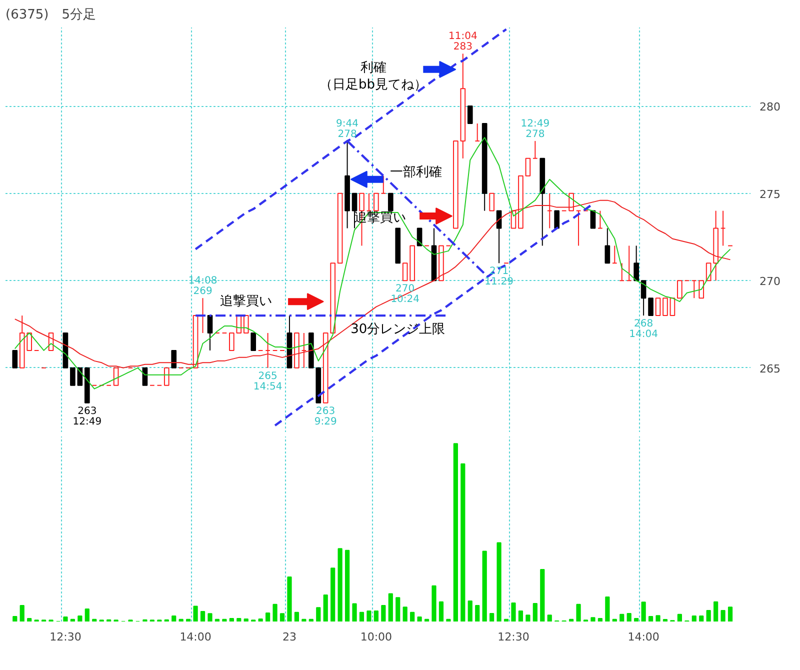  I want to click on annotation: 30分レンジ上限, so click(398, 330).